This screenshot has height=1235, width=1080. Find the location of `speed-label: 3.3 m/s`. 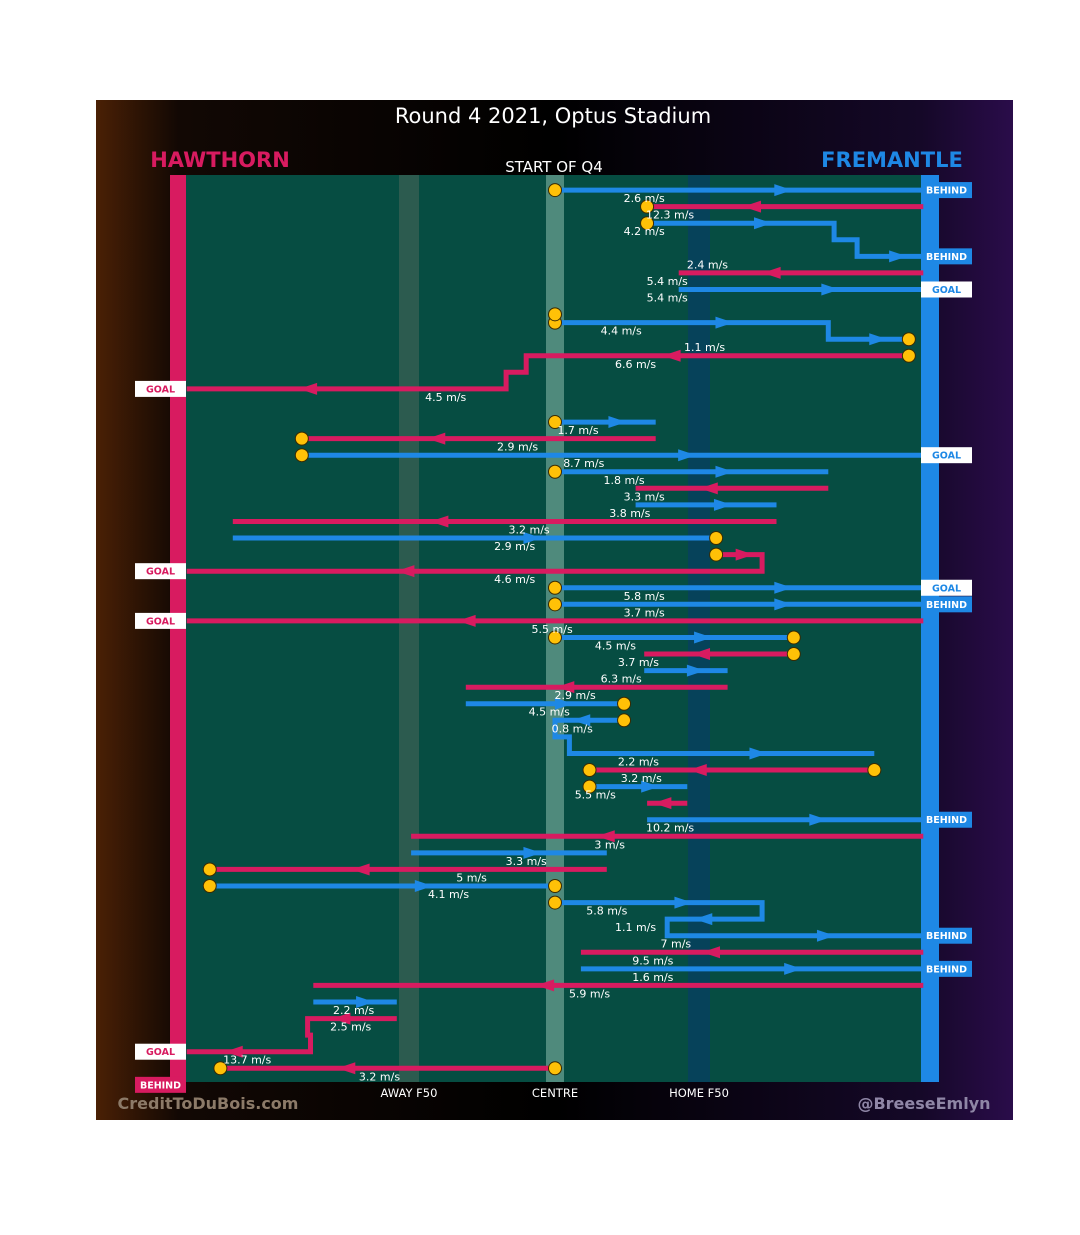

speed-label: 3.3 m/s is located at coordinates (526, 861).